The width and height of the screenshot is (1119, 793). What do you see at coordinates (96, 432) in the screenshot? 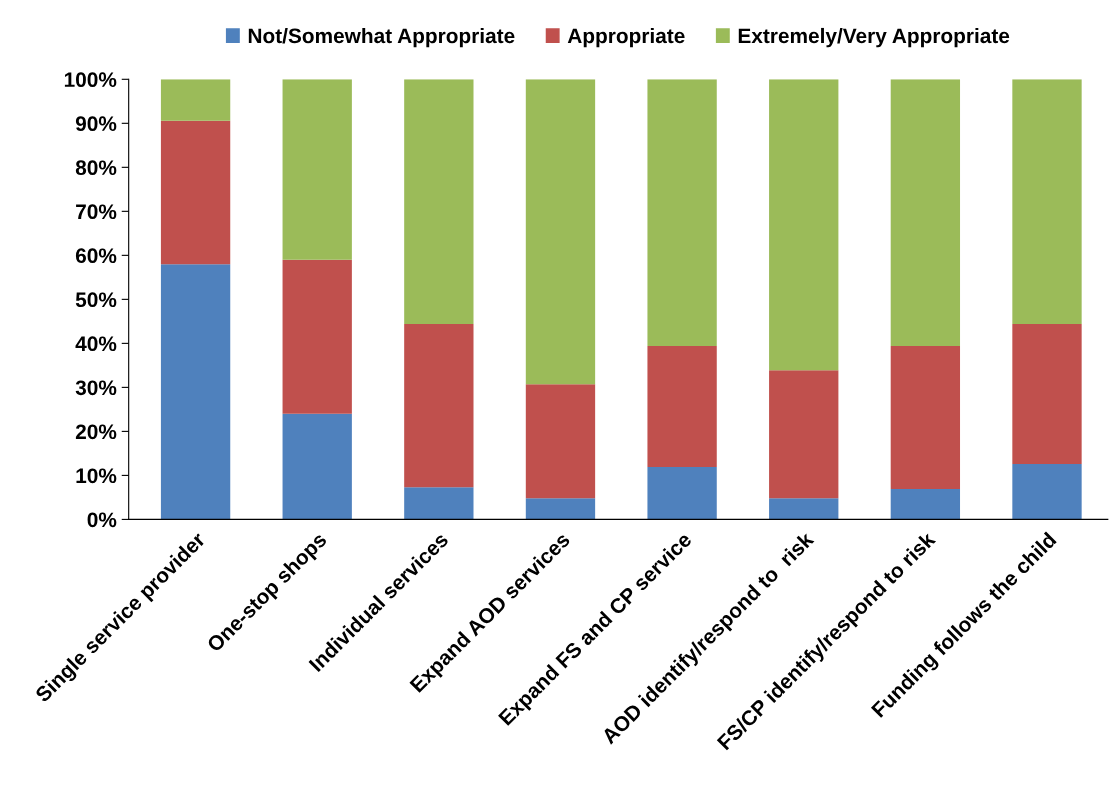
I see `y-tick-label: 20%` at bounding box center [96, 432].